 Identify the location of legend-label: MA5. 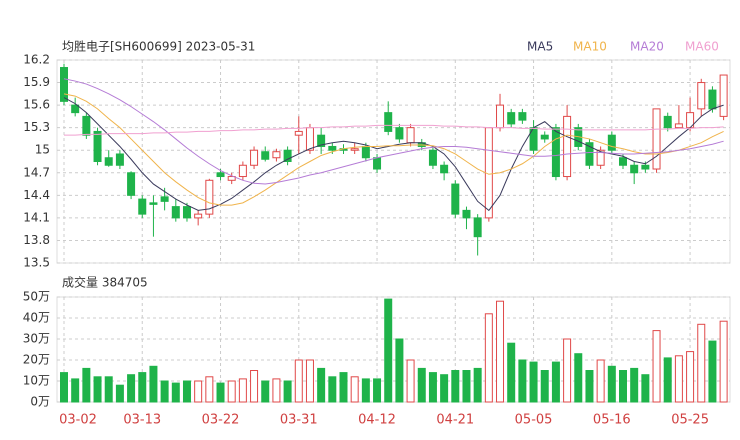
(540, 47).